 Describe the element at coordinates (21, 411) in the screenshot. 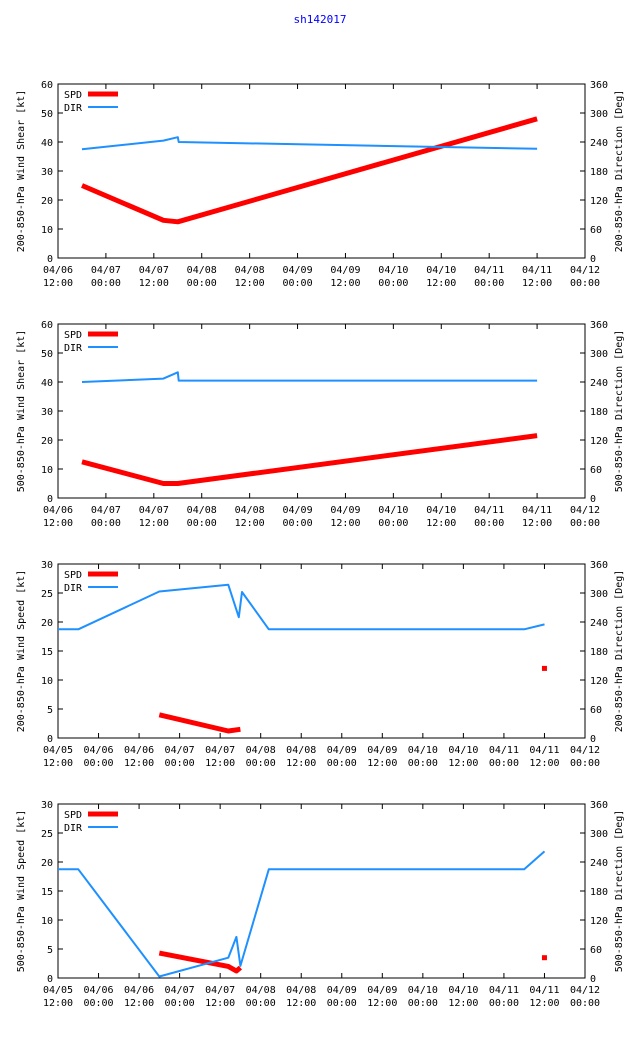

I see `y-axis-label-left: 500-850-hPa Wind Shear [kt]` at that location.